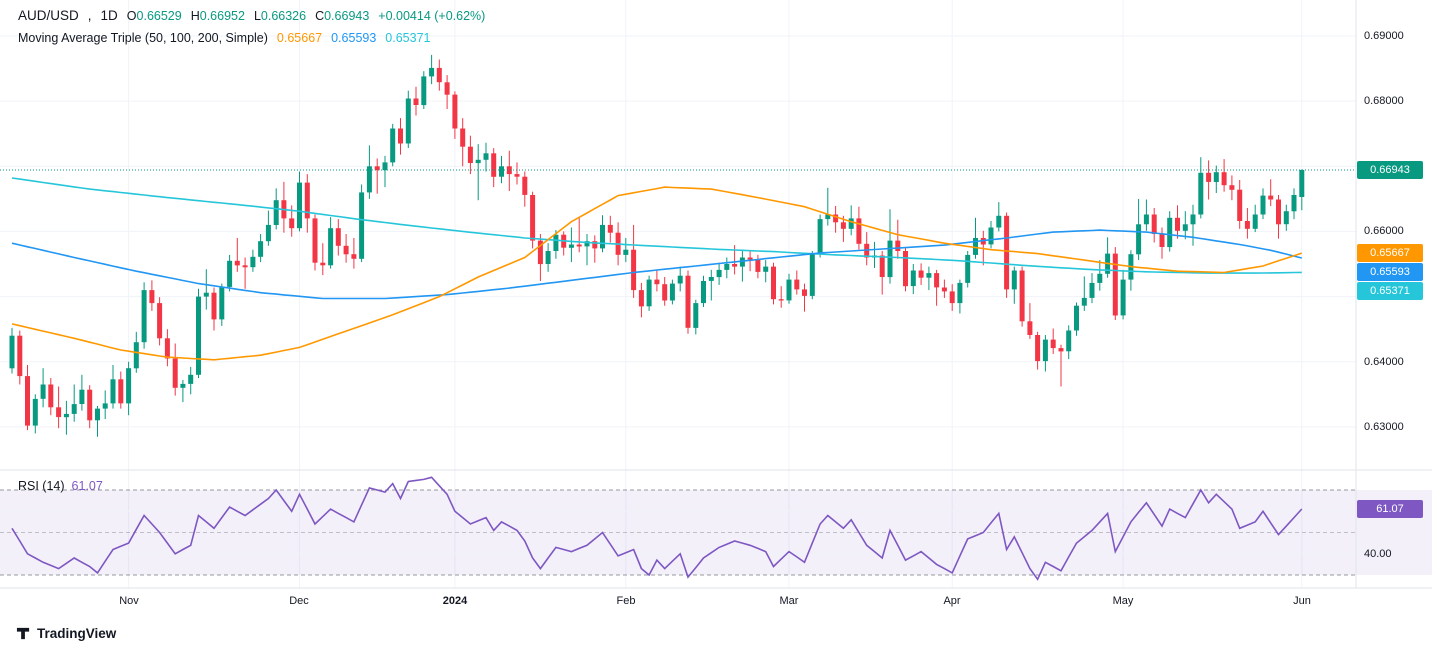 This screenshot has height=658, width=1432. Describe the element at coordinates (280, 16) in the screenshot. I see `ohlc-low: L0.66326` at that location.